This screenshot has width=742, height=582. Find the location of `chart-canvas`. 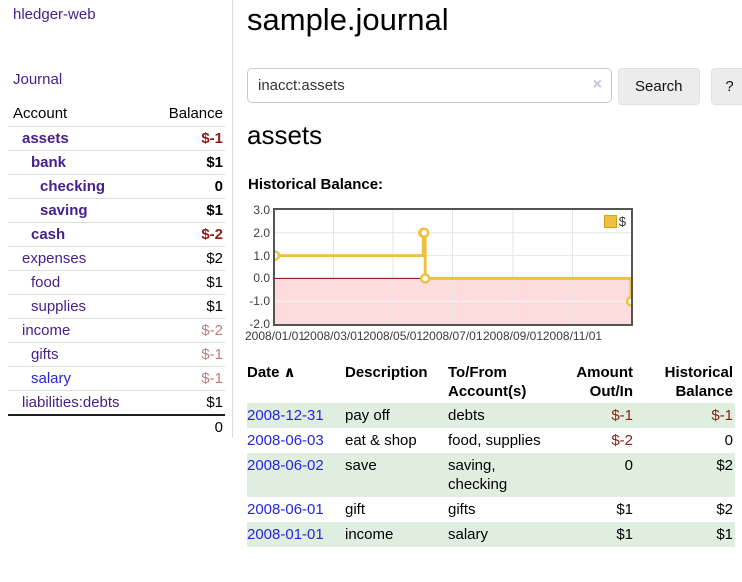

chart-canvas is located at coordinates (453, 267).